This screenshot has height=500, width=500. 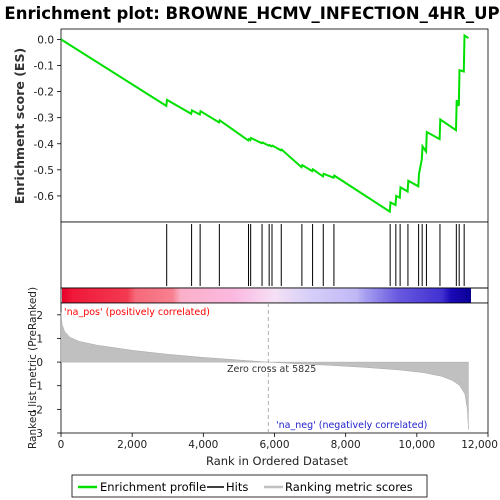 What do you see at coordinates (33, 368) in the screenshot?
I see `metric-y-axis-label: Ranked list metric (PreRanked)` at bounding box center [33, 368].